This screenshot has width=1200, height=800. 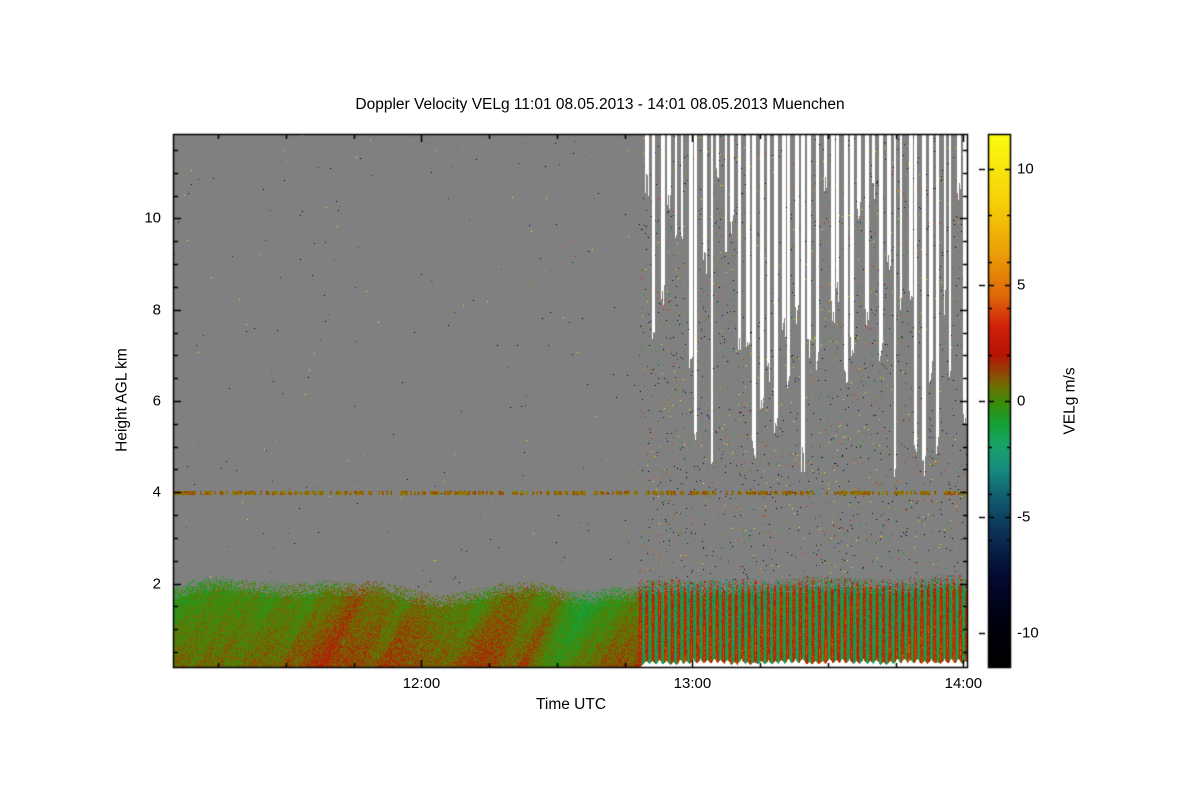 What do you see at coordinates (1070, 401) in the screenshot?
I see `colorbar-title: VELg m/s` at bounding box center [1070, 401].